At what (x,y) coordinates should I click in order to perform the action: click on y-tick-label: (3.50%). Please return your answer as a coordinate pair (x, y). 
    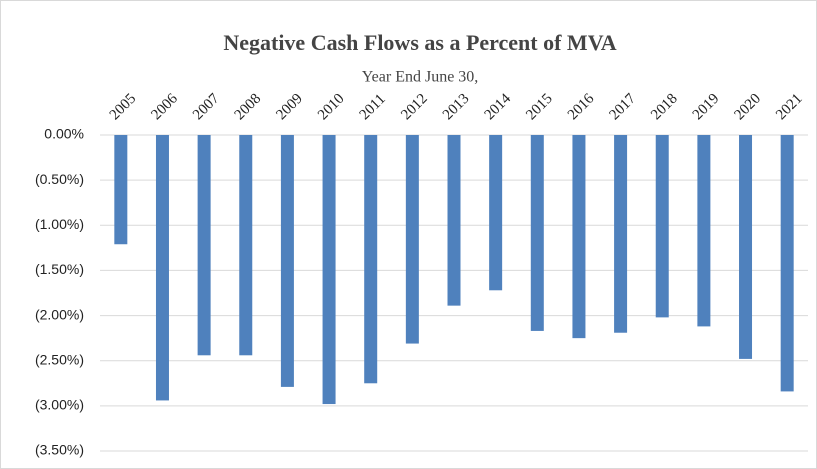
    Looking at the image, I should click on (59, 450).